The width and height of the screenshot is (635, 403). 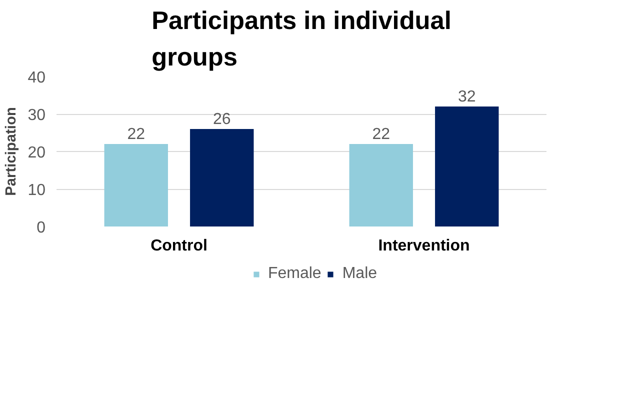 What do you see at coordinates (179, 246) in the screenshot?
I see `x-tick-label: Control` at bounding box center [179, 246].